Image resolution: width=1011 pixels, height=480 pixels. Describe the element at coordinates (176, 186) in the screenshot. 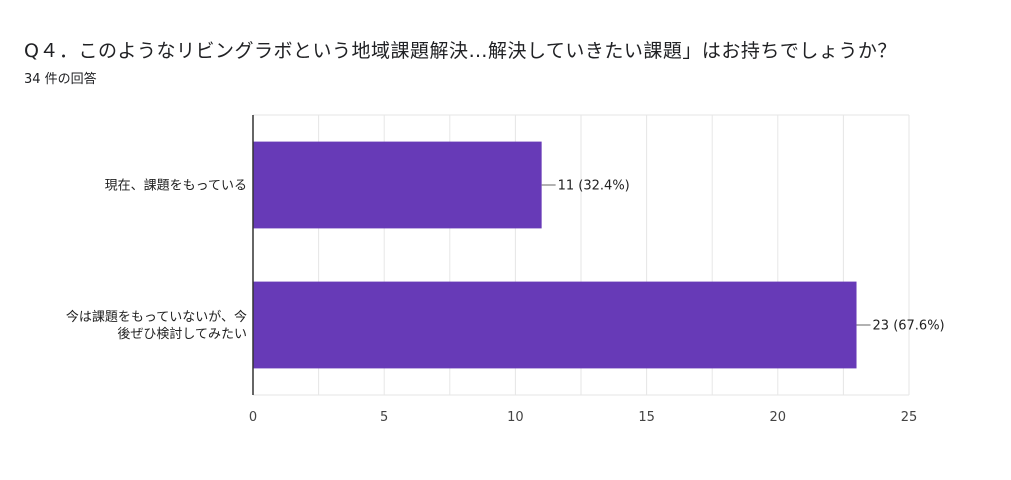

I see `category-label: 現在、課題をもっている` at that location.